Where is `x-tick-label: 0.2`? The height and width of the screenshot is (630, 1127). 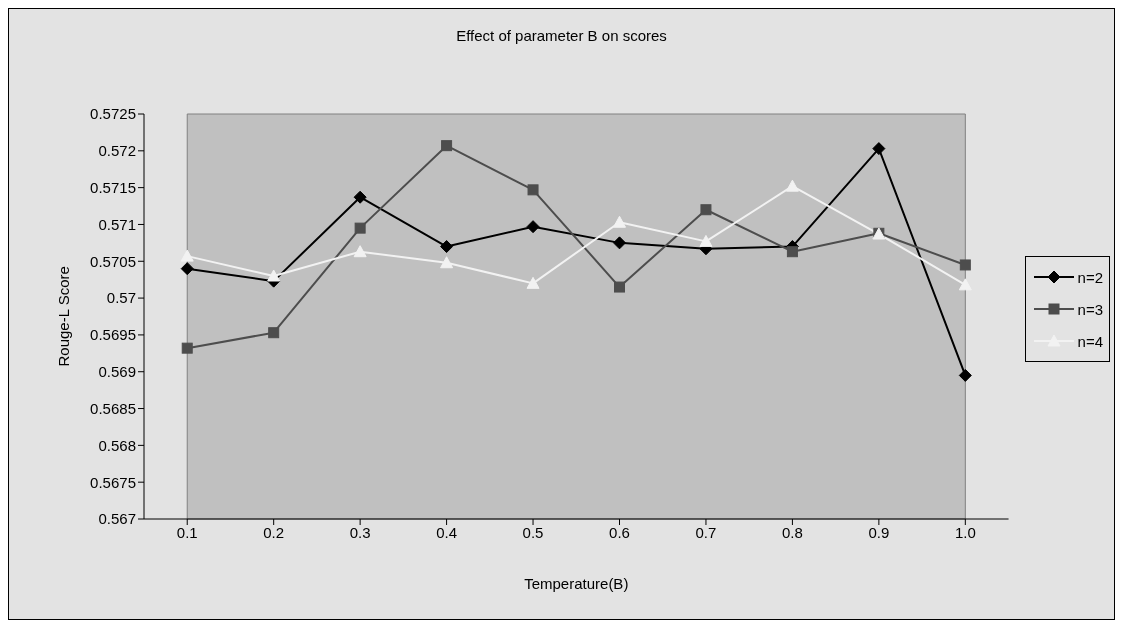
x-tick-label: 0.2 is located at coordinates (274, 532).